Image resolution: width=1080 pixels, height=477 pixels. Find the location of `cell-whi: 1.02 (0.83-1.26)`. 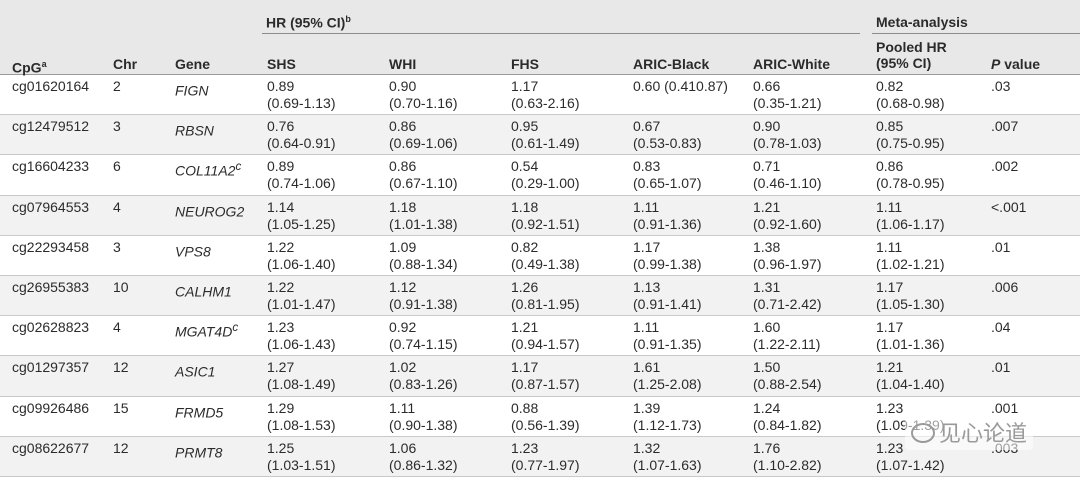

cell-whi: 1.02 (0.83-1.26) is located at coordinates (423, 376).